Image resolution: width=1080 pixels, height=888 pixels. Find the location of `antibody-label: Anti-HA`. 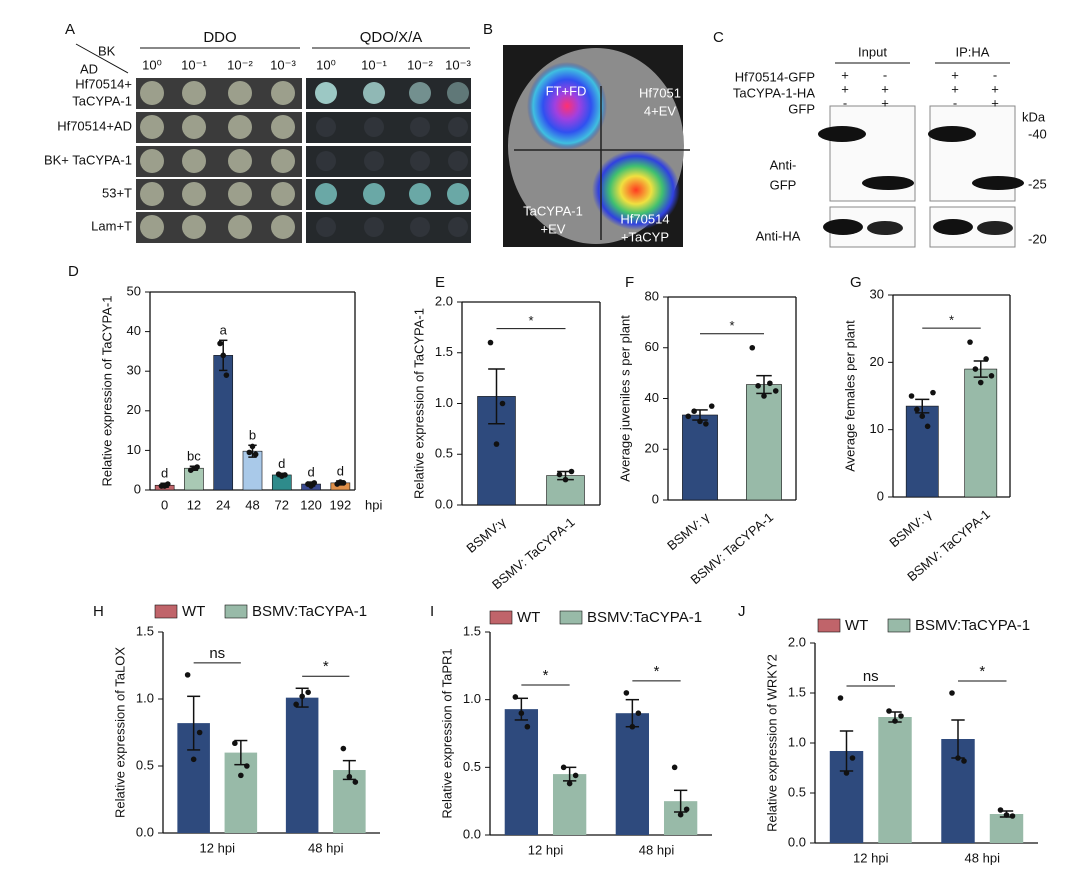

antibody-label: Anti-HA is located at coordinates (778, 235).